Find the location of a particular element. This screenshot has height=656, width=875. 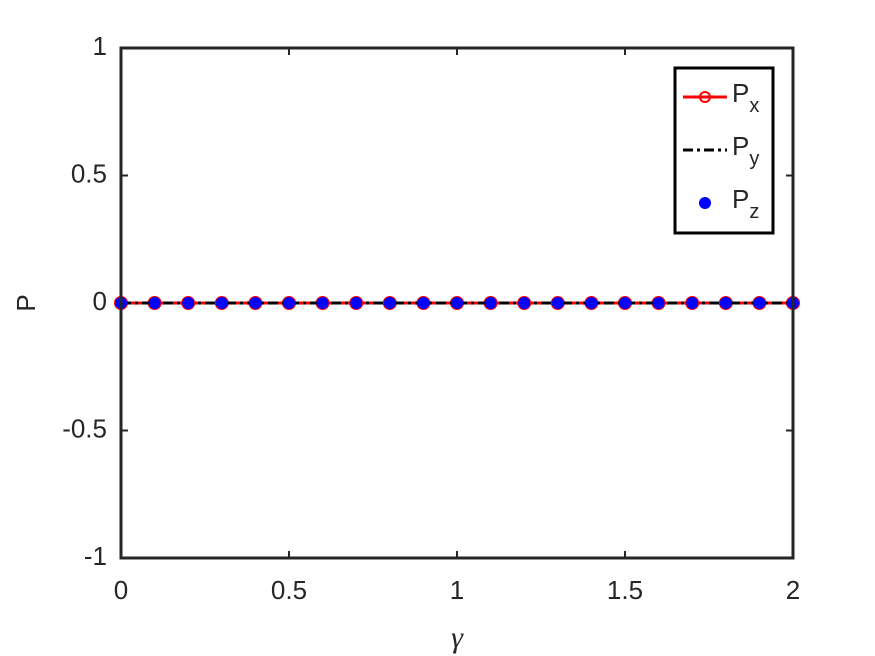

x-axis-label: γ is located at coordinates (457, 637).